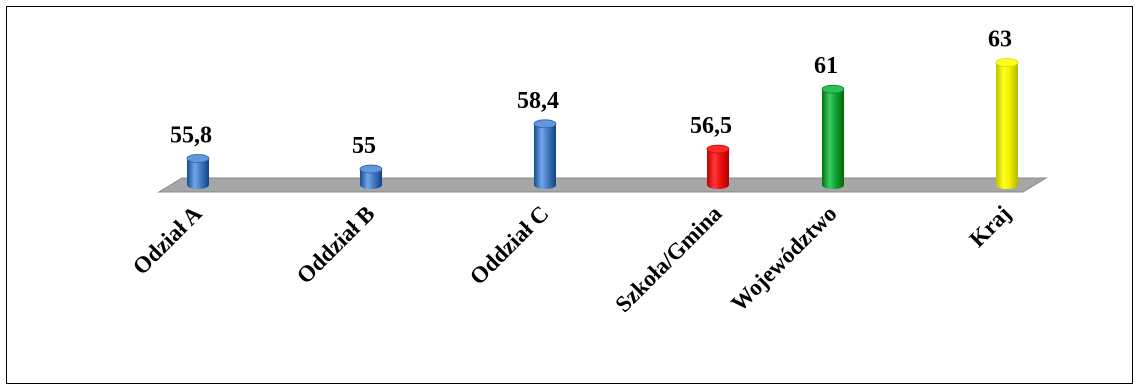 The width and height of the screenshot is (1140, 390). I want to click on value-label-0: 55,8, so click(191, 135).